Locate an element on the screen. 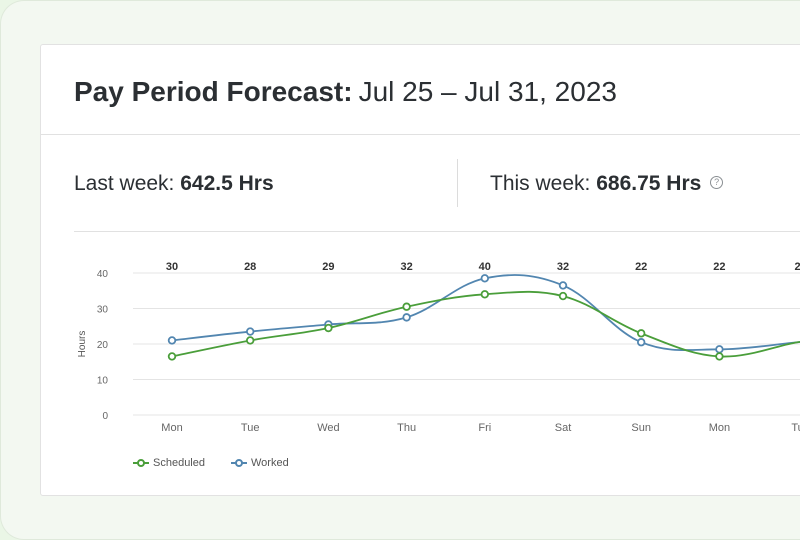 This screenshot has height=540, width=800. legend-worked-label: Worked is located at coordinates (270, 463).